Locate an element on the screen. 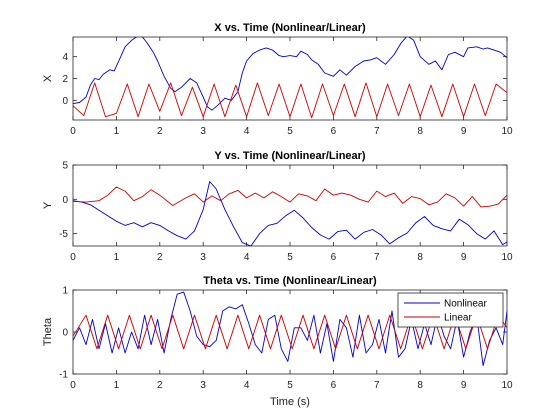 The image size is (560, 420). x-xtick-label: 0 is located at coordinates (73, 131).